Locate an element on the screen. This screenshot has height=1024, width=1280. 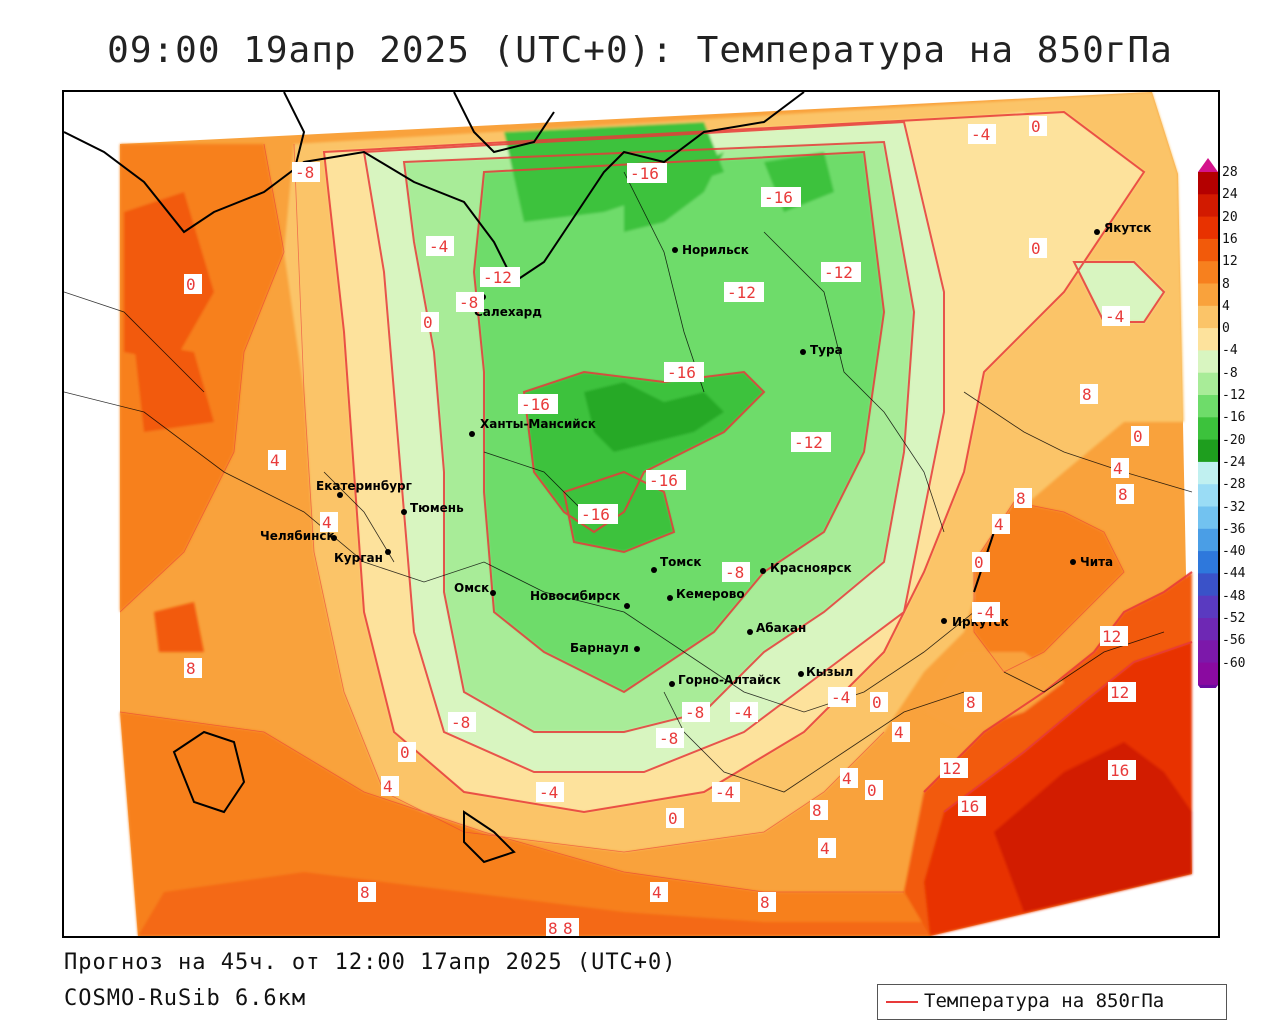
city-label: Горно-Алтайск is located at coordinates (729, 680).